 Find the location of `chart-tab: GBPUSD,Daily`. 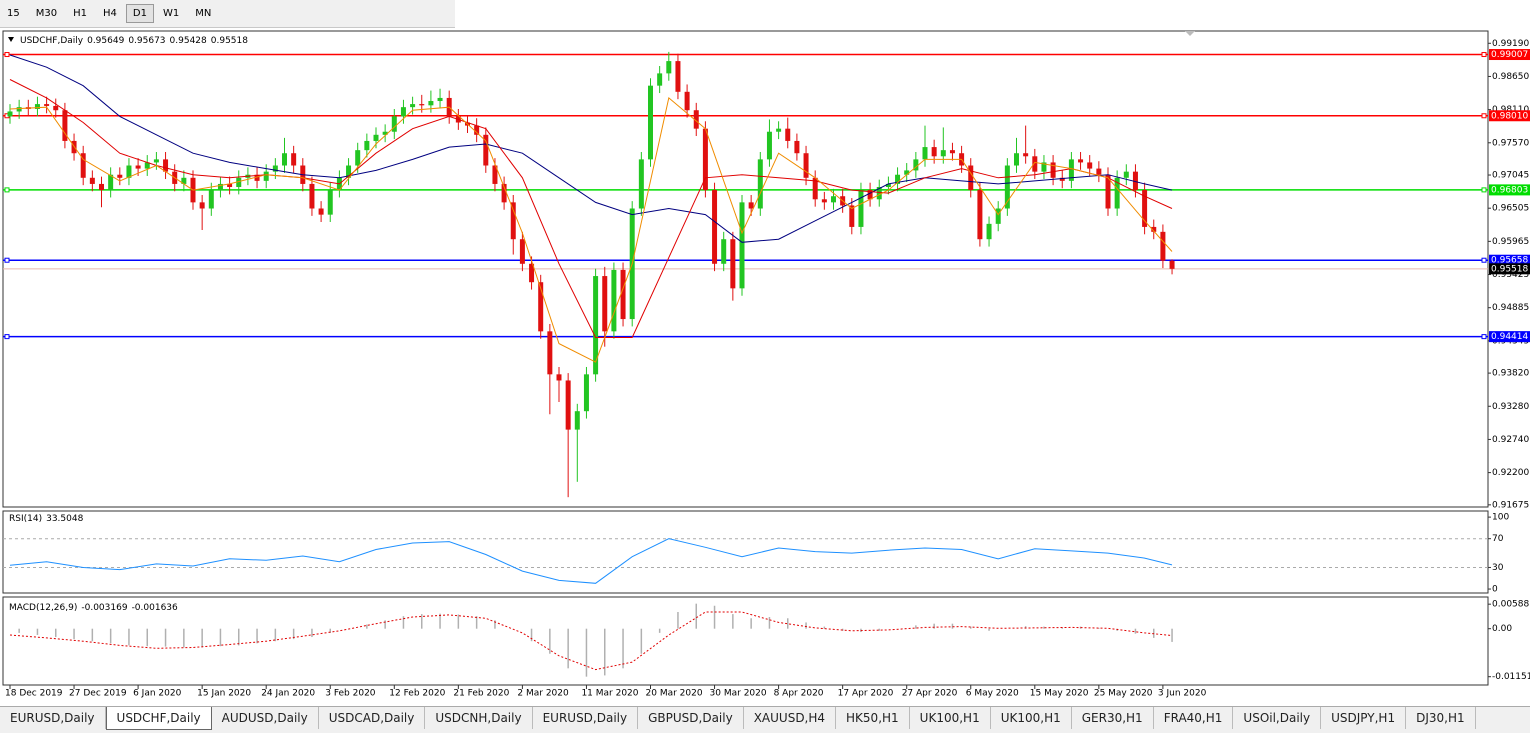

chart-tab: GBPUSD,Daily is located at coordinates (691, 718).